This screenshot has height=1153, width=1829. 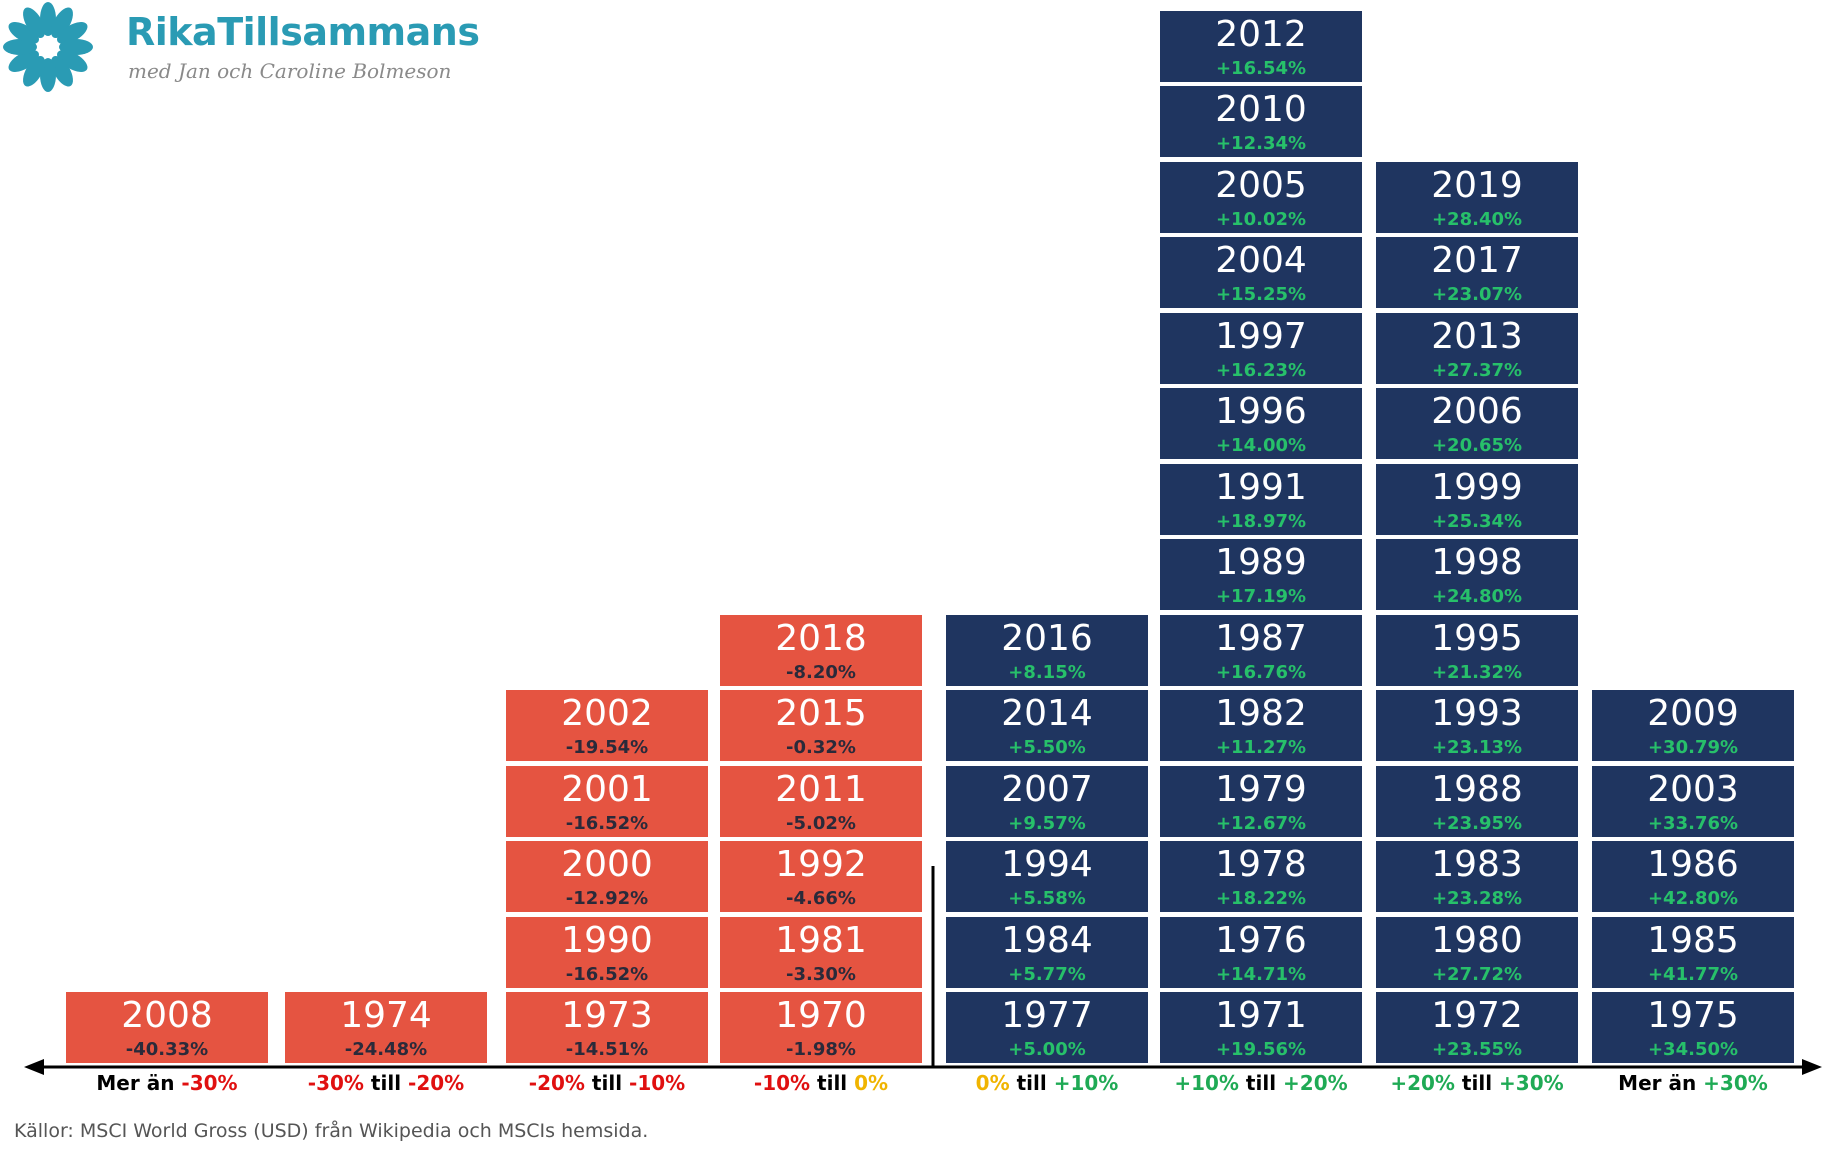 I want to click on year-label: 1986, so click(x=1693, y=864).